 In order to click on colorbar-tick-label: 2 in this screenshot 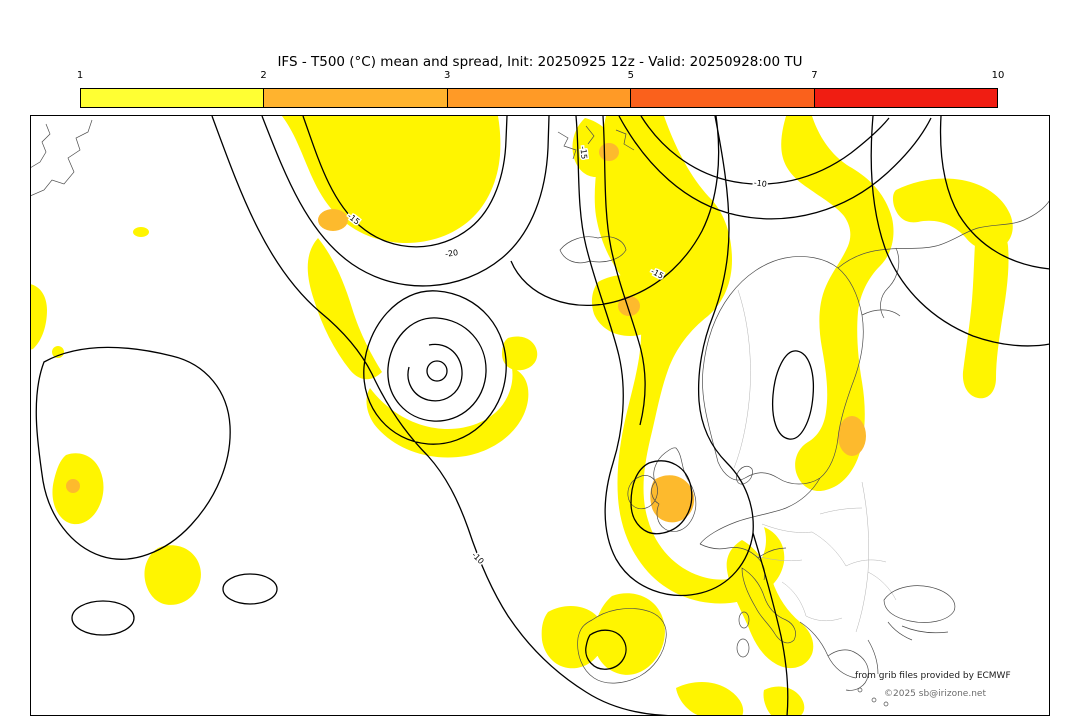, I will do `click(263, 75)`.